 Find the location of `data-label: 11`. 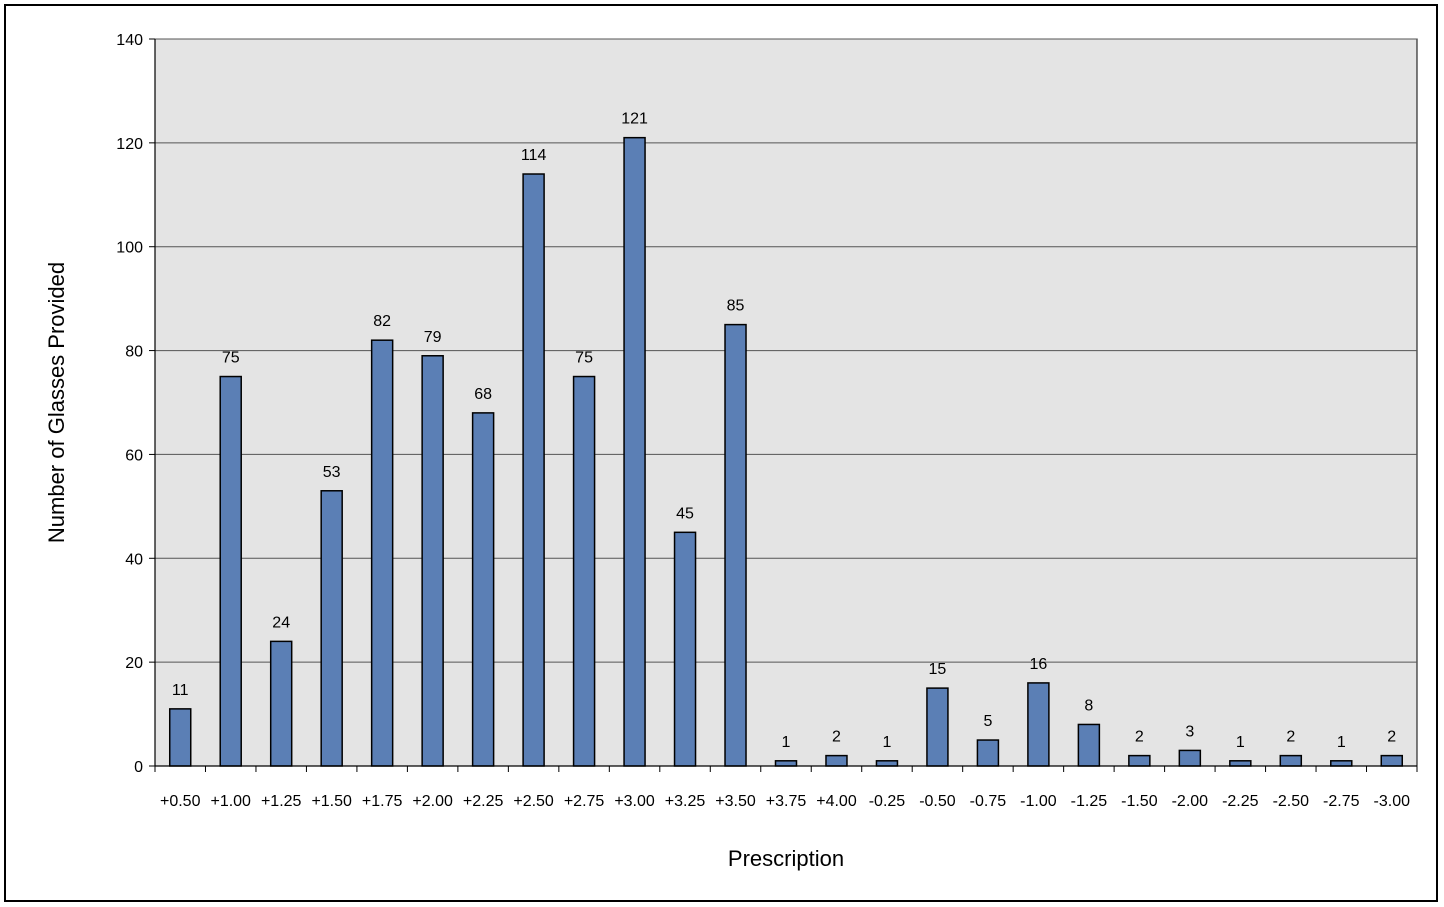

data-label: 11 is located at coordinates (180, 690).